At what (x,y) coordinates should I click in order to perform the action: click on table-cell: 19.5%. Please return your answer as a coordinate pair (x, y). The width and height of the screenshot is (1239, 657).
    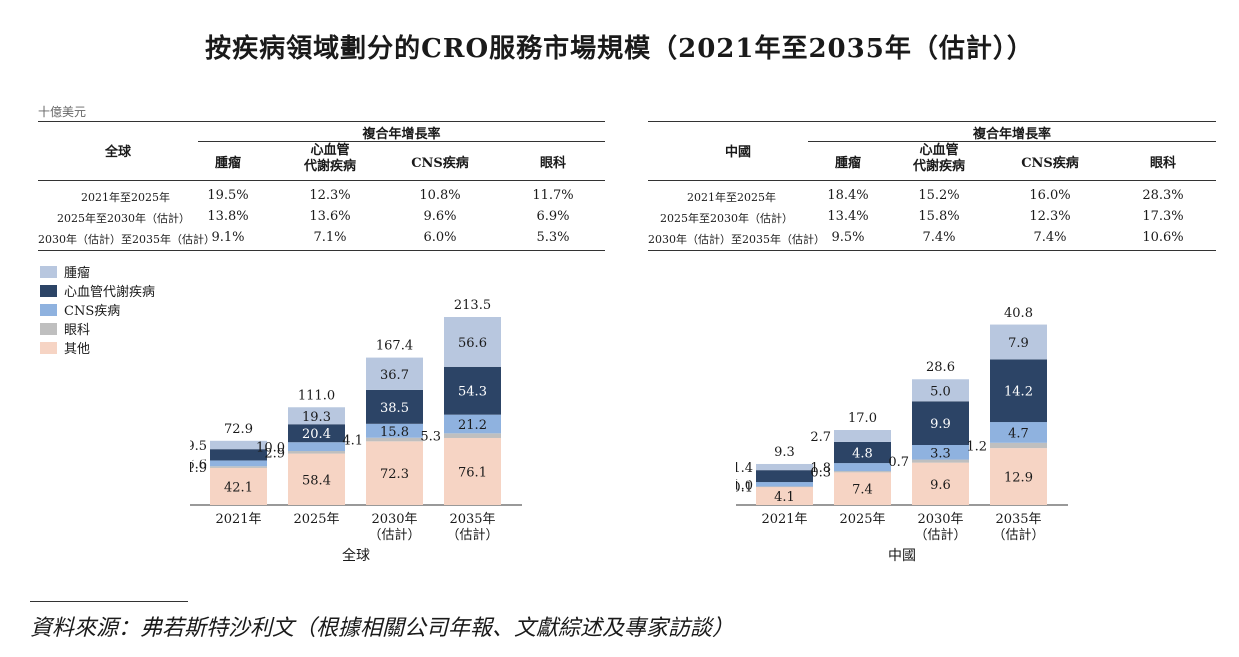
    Looking at the image, I should click on (228, 195).